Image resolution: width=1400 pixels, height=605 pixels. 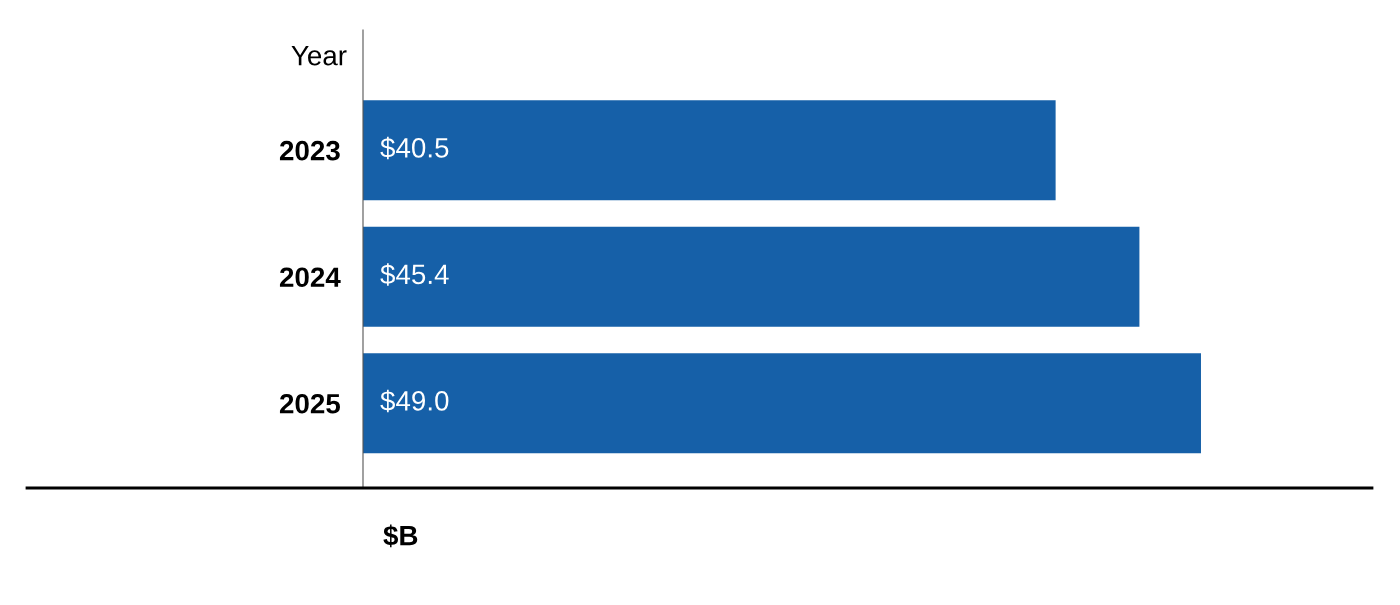 What do you see at coordinates (414, 401) in the screenshot?
I see `data-label: $49.0` at bounding box center [414, 401].